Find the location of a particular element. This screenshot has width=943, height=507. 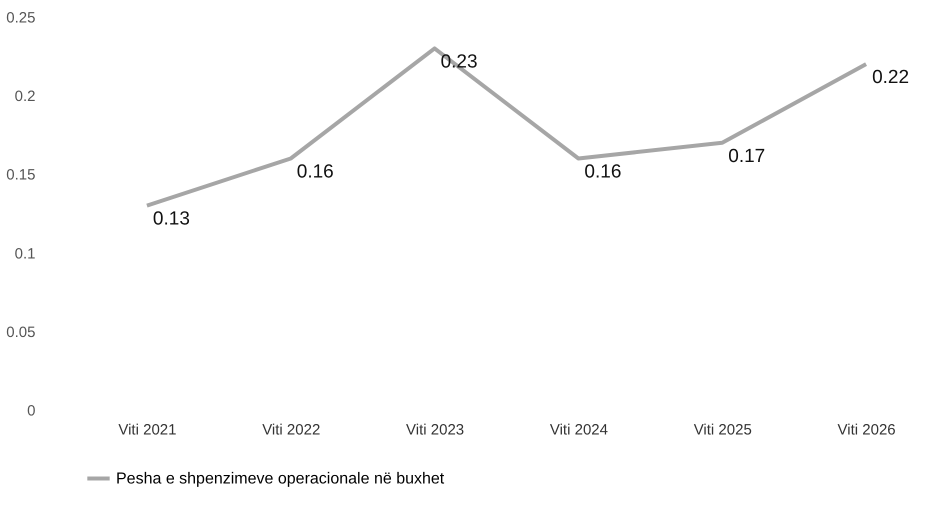

y-tick-label: 0.1 is located at coordinates (25, 253).